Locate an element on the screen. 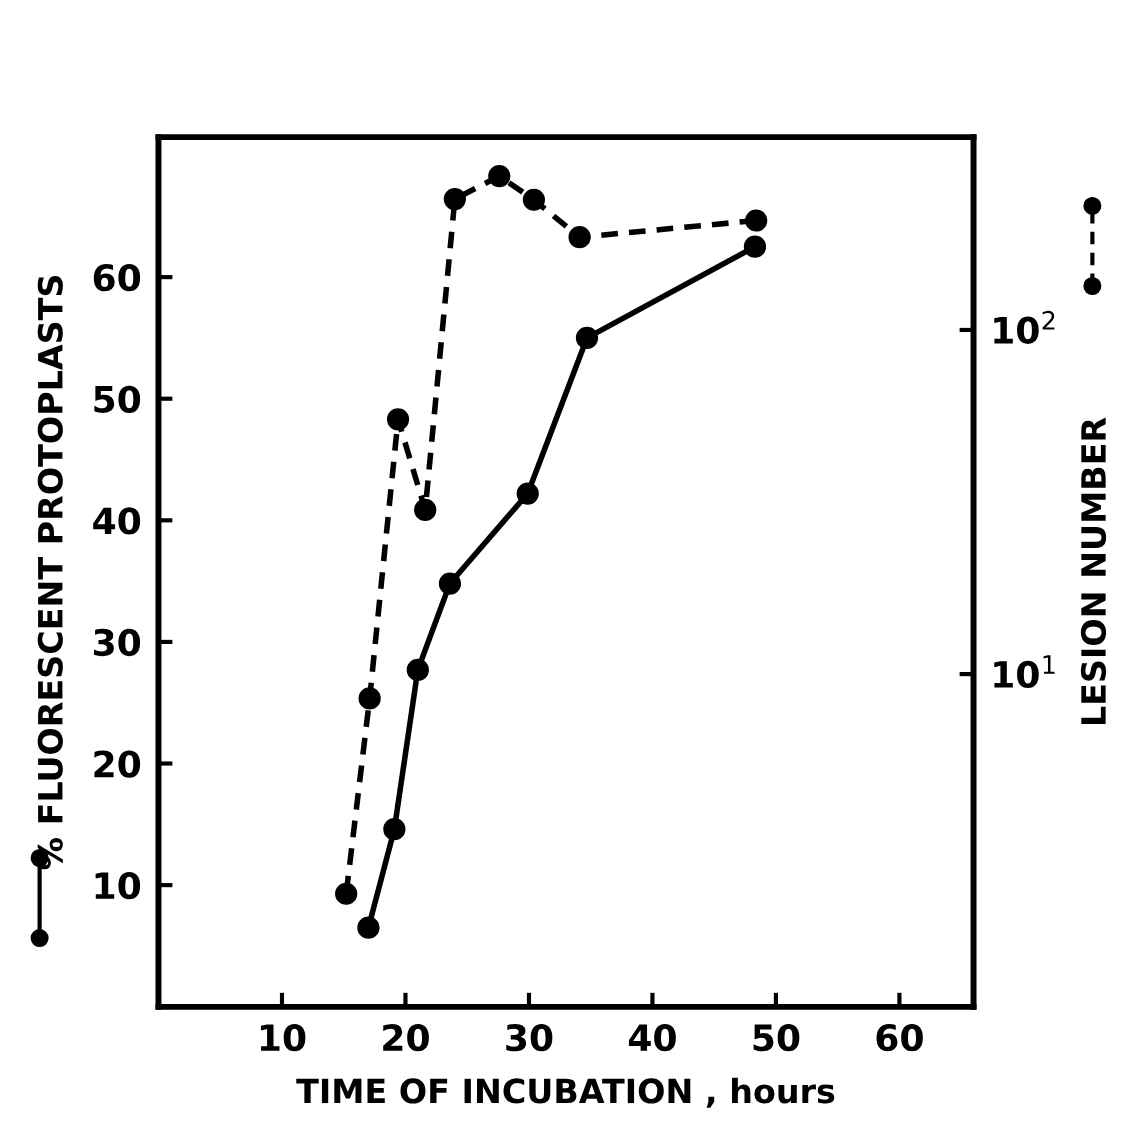 This screenshot has height=1144, width=1132. y-tick-label: 50 is located at coordinates (117, 399).